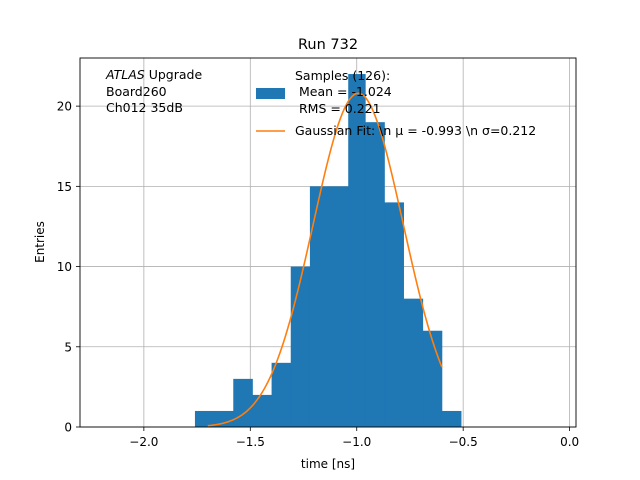 The width and height of the screenshot is (640, 480). What do you see at coordinates (569, 442) in the screenshot?
I see `x-tick-label: 0.0` at bounding box center [569, 442].